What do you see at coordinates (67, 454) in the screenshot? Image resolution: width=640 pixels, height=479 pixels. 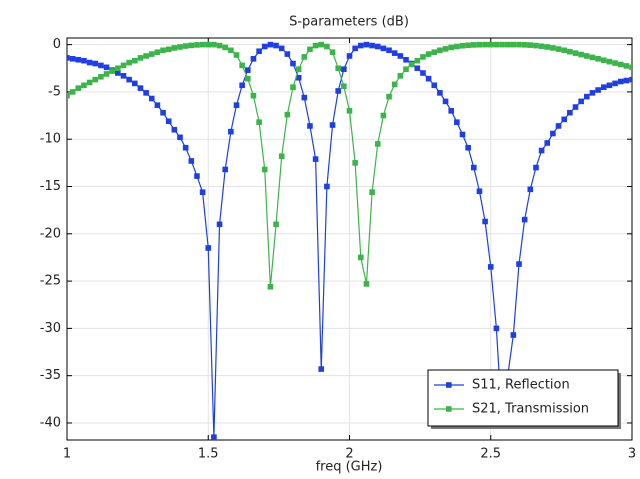 I see `x-tick-label: 1` at bounding box center [67, 454].